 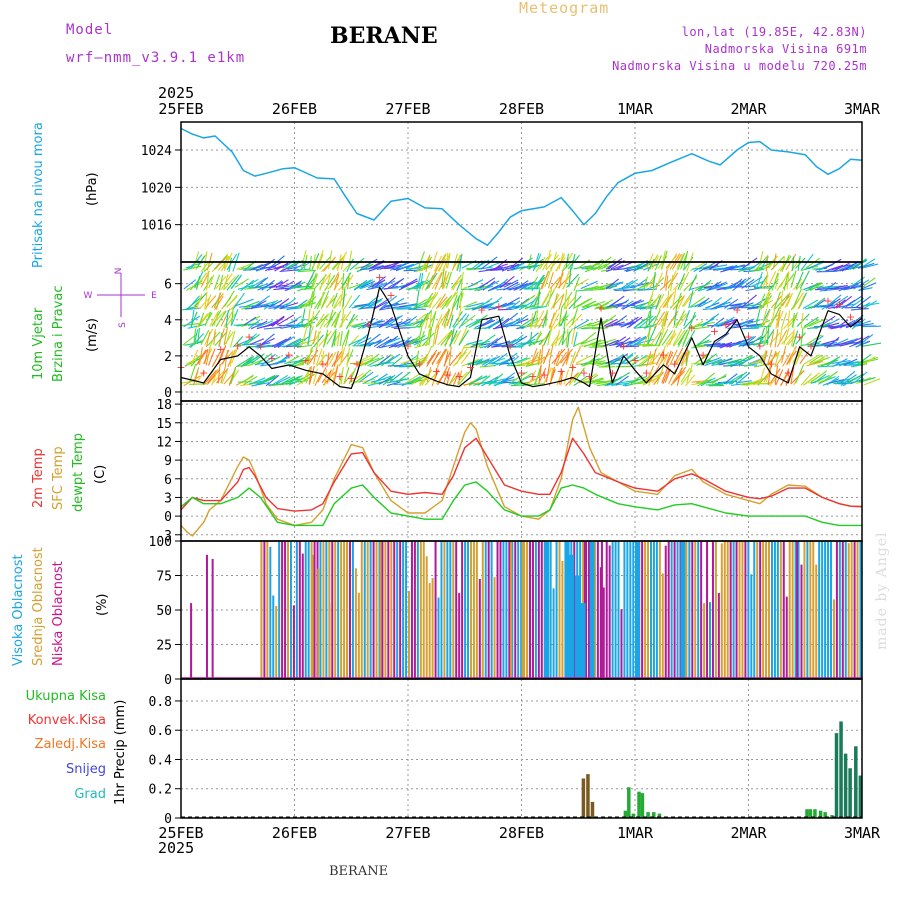 What do you see at coordinates (168, 461) in the screenshot?
I see `y-tick-label: 9` at bounding box center [168, 461].